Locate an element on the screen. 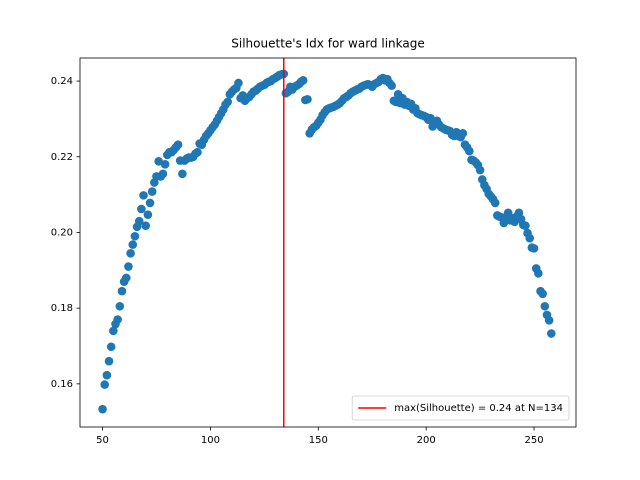 The width and height of the screenshot is (640, 480). x-tick-label: 250 is located at coordinates (533, 440).